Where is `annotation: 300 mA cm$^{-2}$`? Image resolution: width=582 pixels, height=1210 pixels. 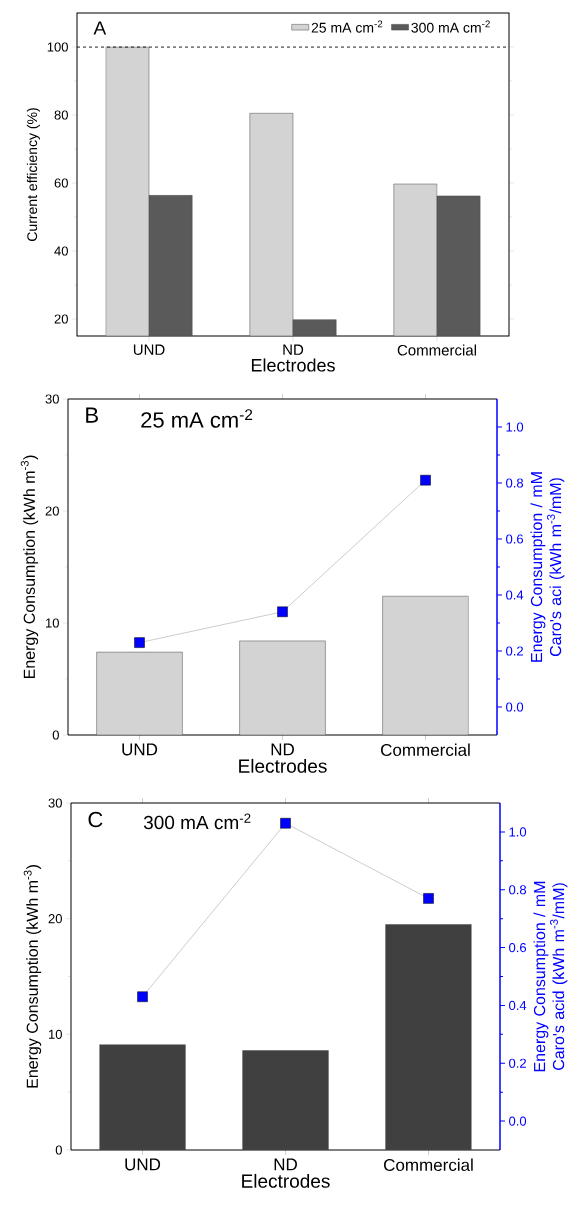 annotation: 300 mA cm$^{-2}$ is located at coordinates (197, 821).